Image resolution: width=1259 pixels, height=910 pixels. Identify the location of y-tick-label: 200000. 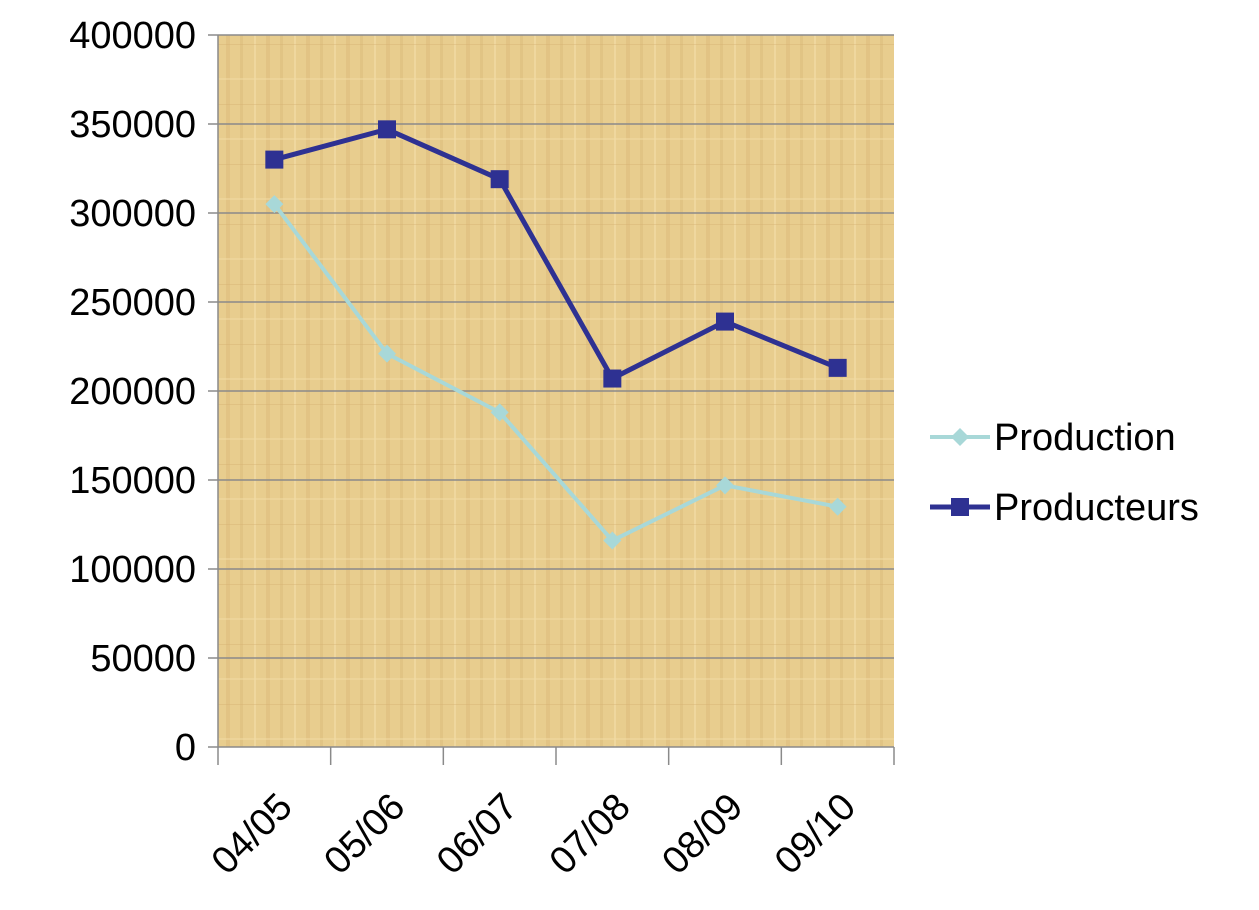
(132, 392).